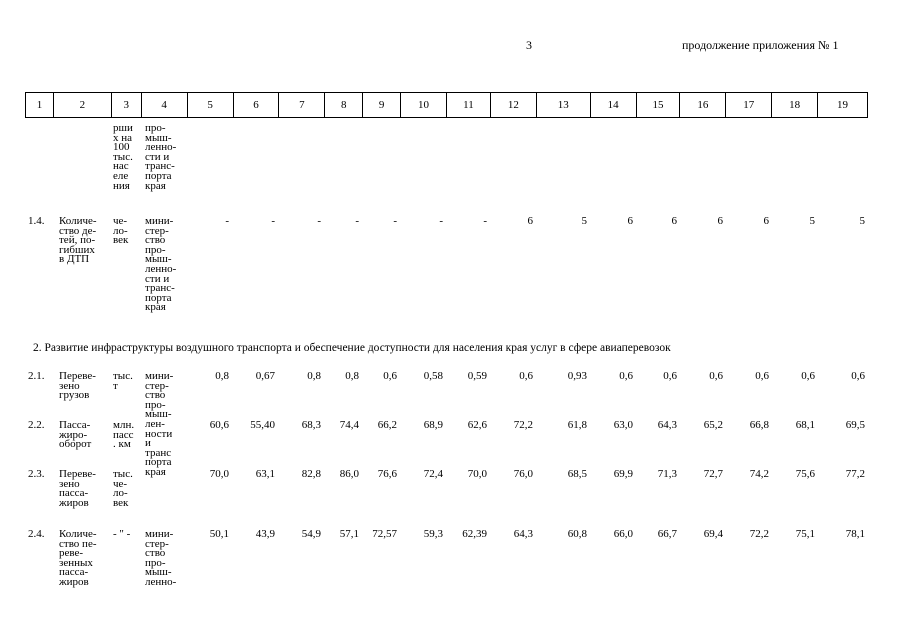 The width and height of the screenshot is (905, 640). Describe the element at coordinates (523, 474) in the screenshot. I see `value-col-12: 76,0` at that location.